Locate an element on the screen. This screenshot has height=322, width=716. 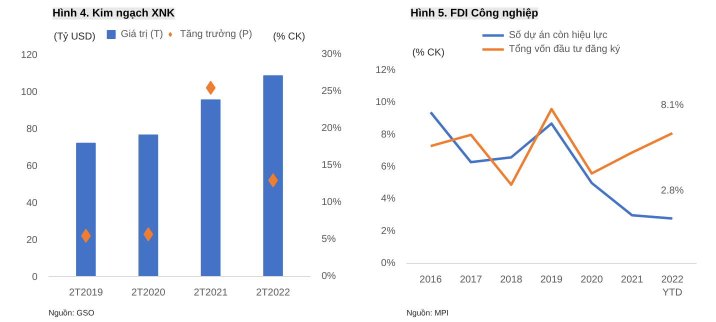
legend-label: Giá trị (T) is located at coordinates (142, 34).